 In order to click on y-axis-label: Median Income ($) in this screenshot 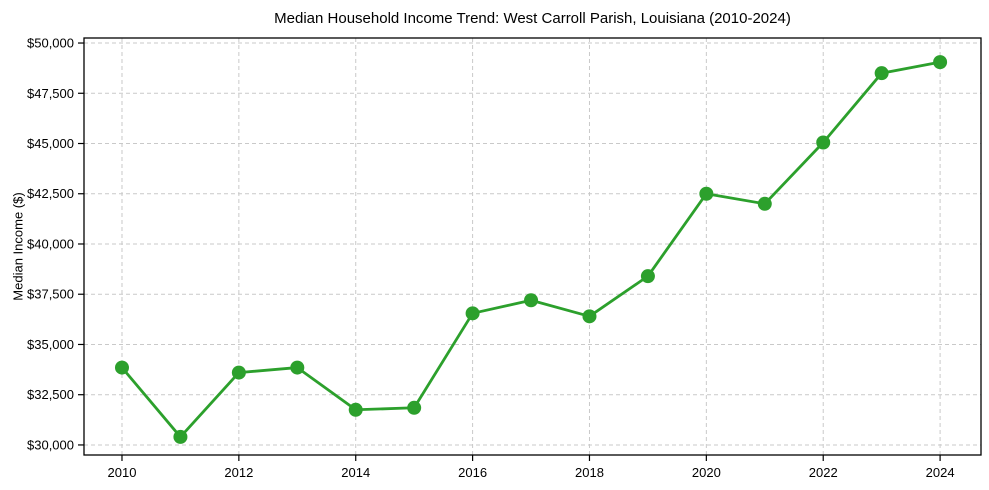, I will do `click(18, 246)`.